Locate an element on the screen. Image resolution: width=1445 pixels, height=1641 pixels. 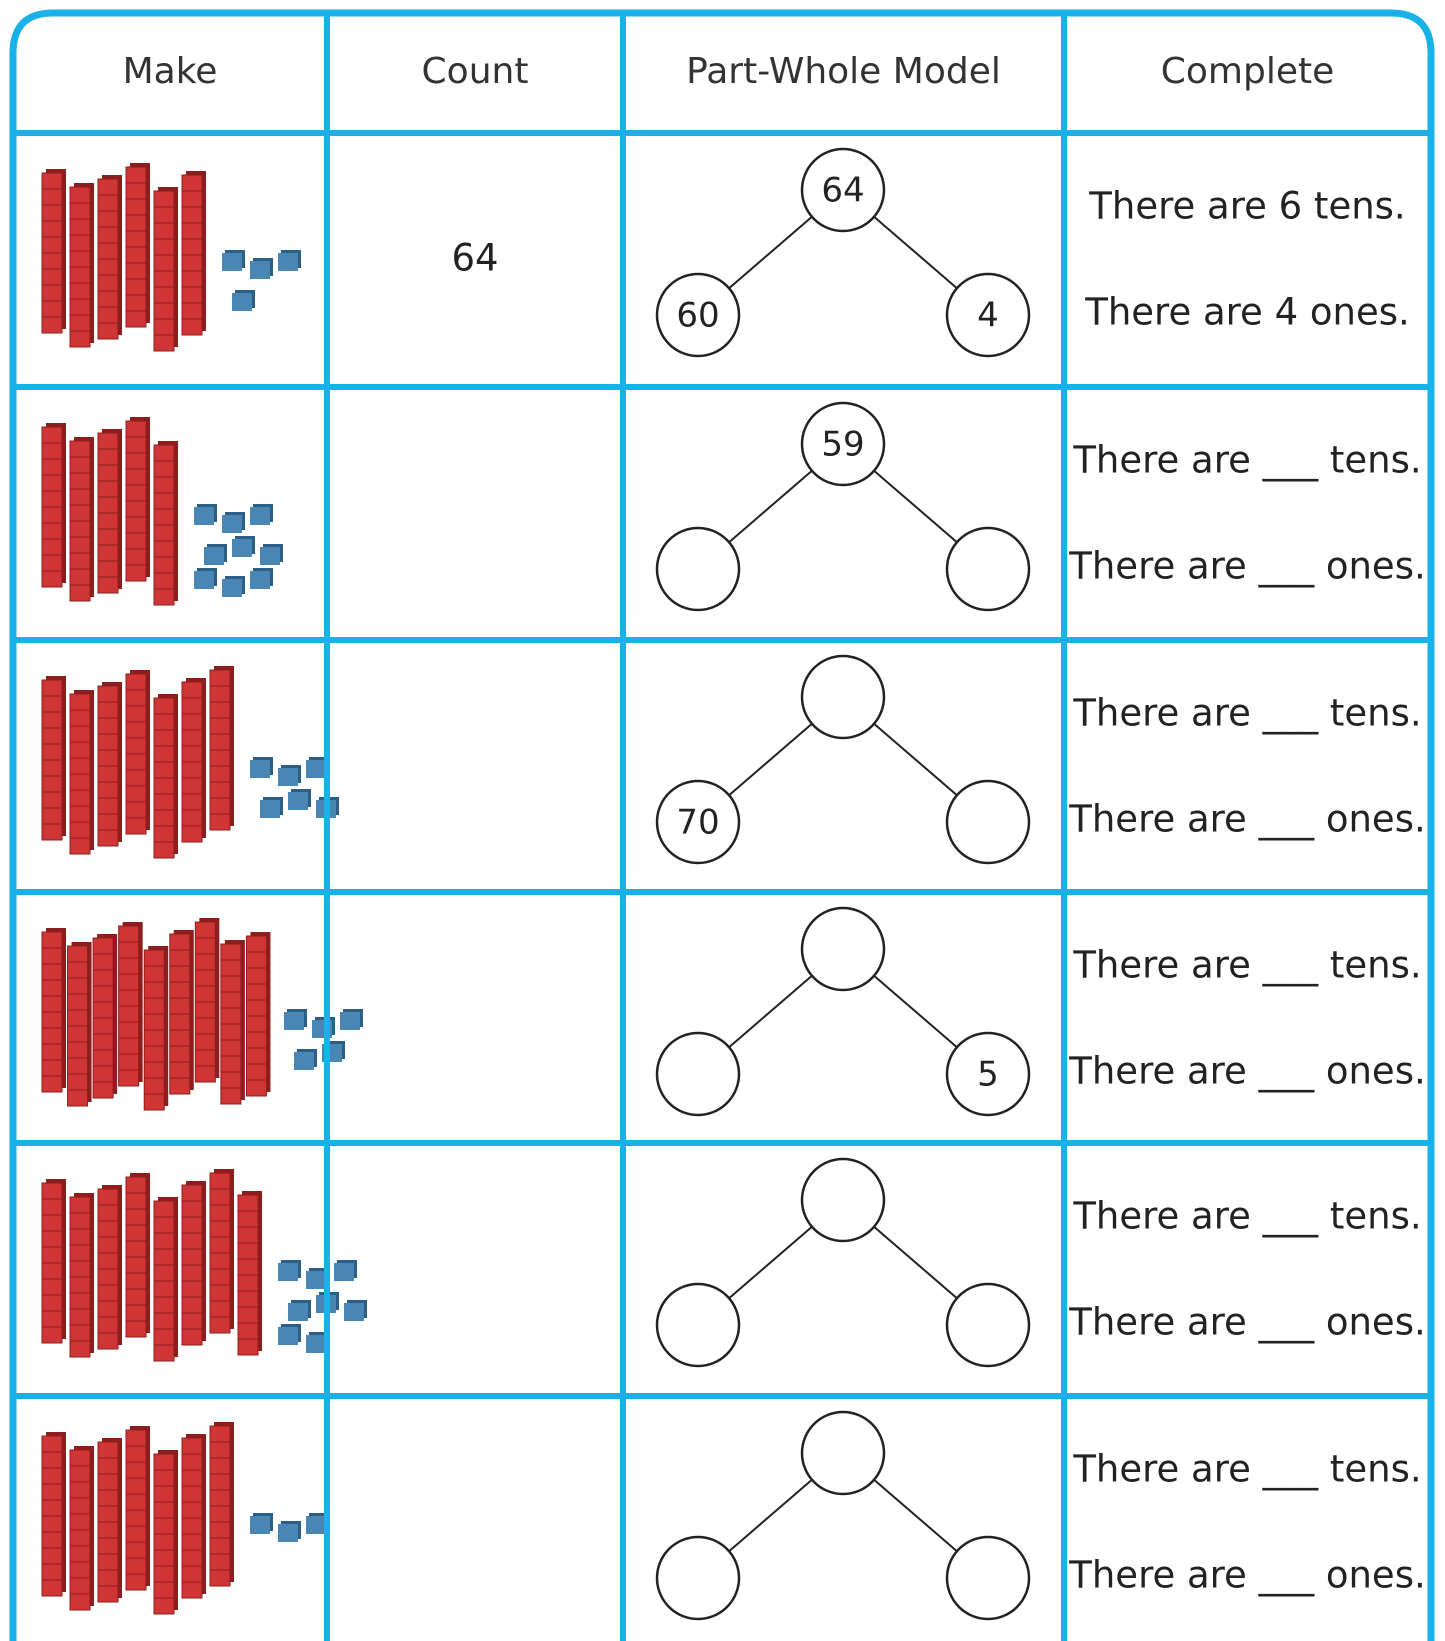
sentence: There are 6 tens. is located at coordinates (1246, 206).